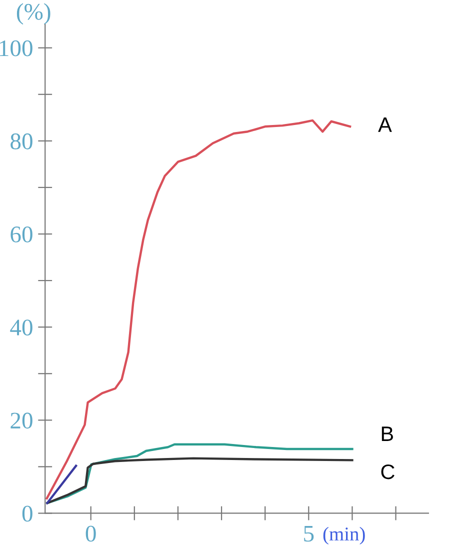 This screenshot has height=546, width=451. Describe the element at coordinates (21, 328) in the screenshot. I see `y-tick-label: 40` at that location.